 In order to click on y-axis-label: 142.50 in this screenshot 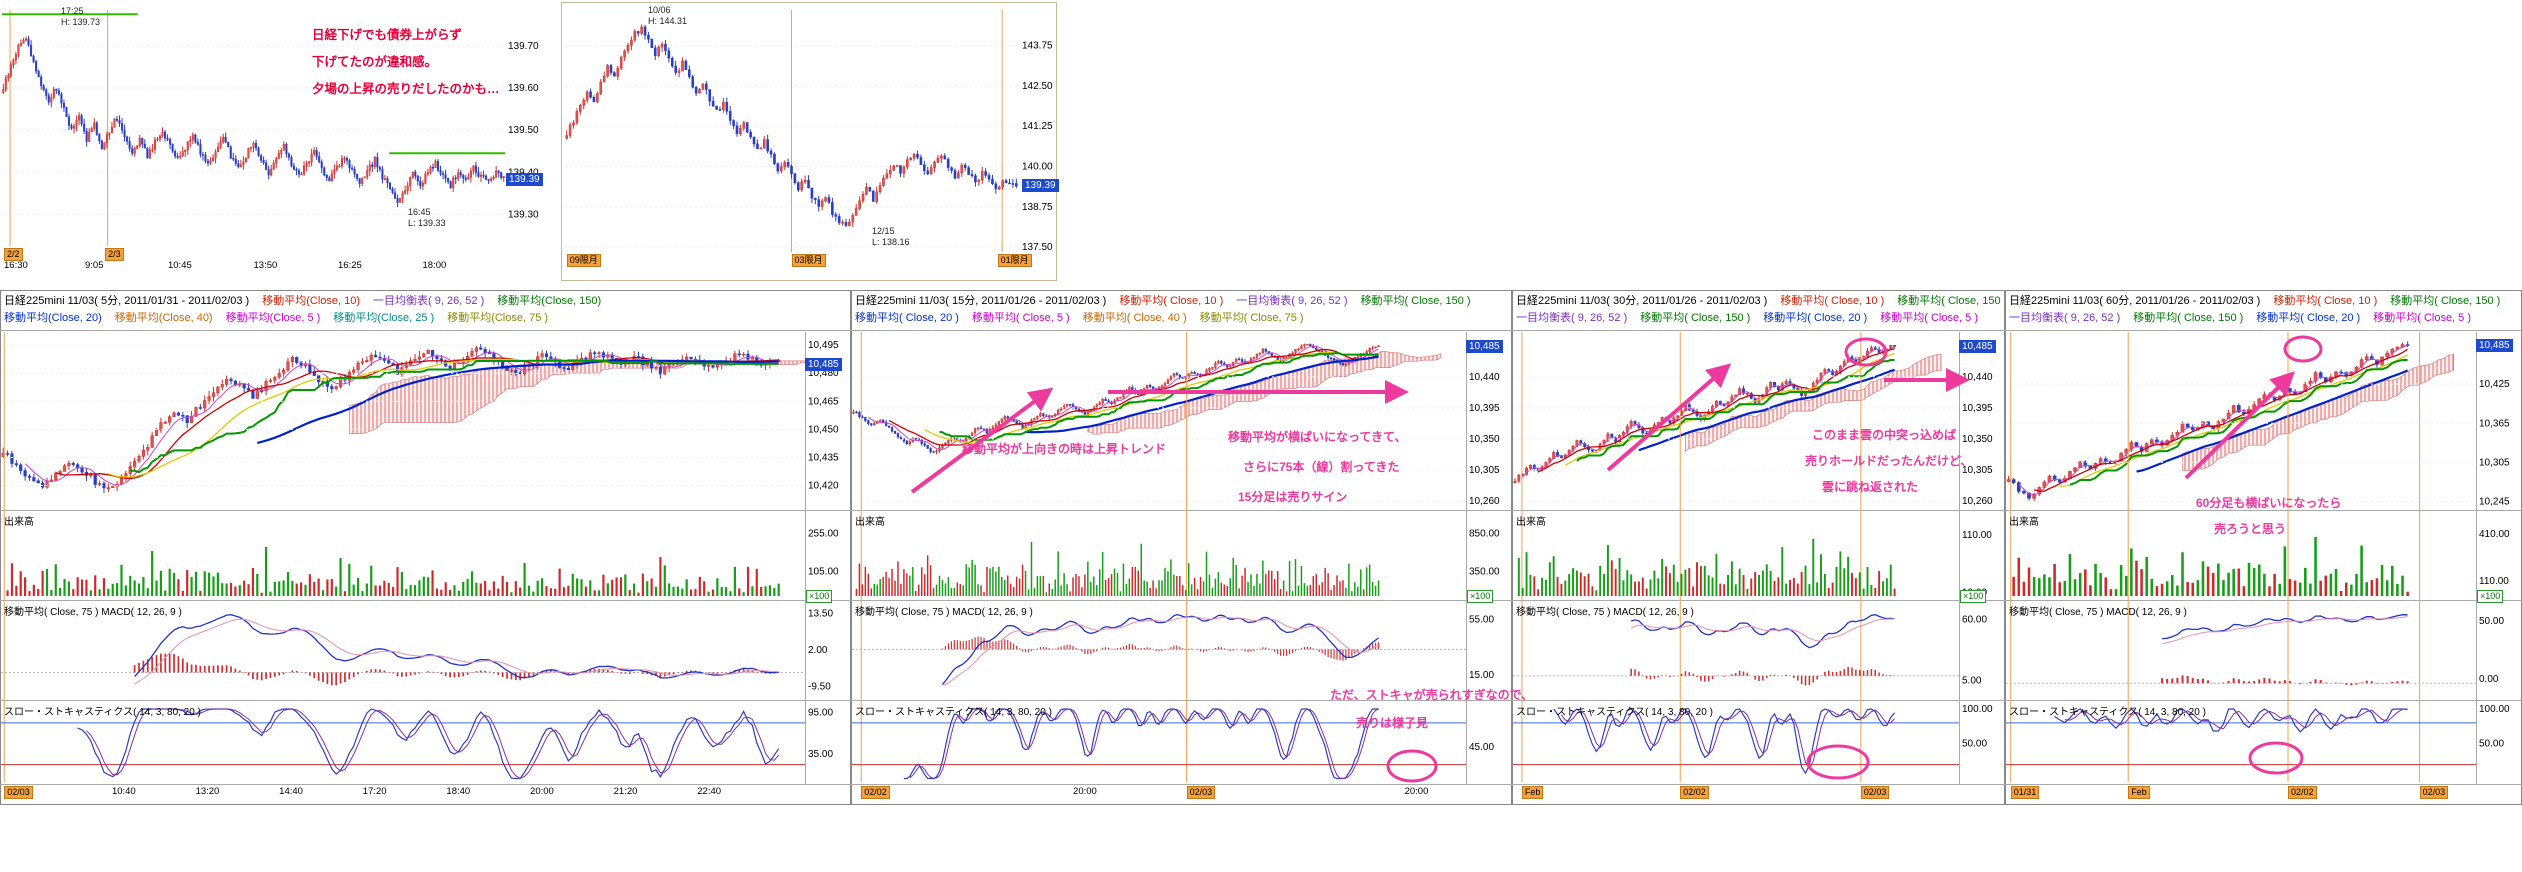, I will do `click(1037, 86)`.